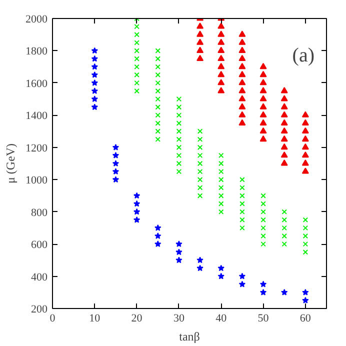  I want to click on y-tick-label: 1600, so click(37, 84).